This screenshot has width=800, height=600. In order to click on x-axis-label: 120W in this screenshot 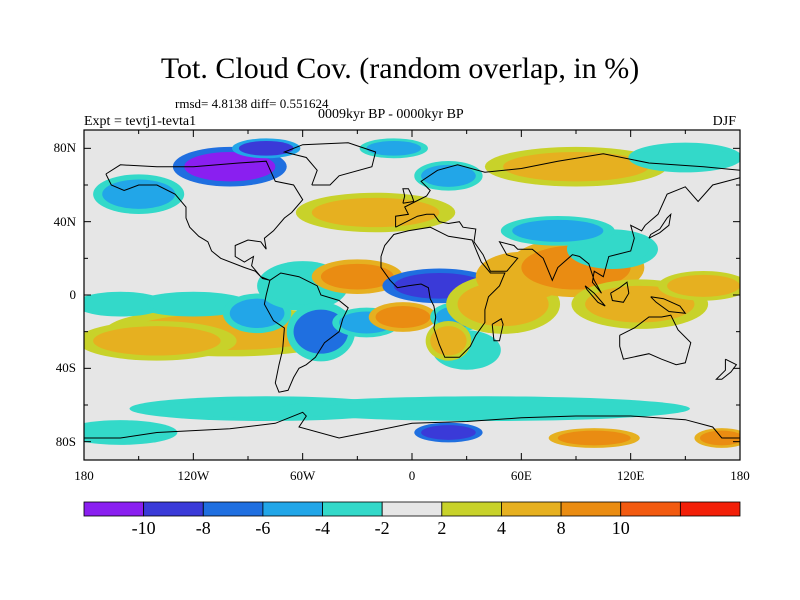, I will do `click(193, 475)`.